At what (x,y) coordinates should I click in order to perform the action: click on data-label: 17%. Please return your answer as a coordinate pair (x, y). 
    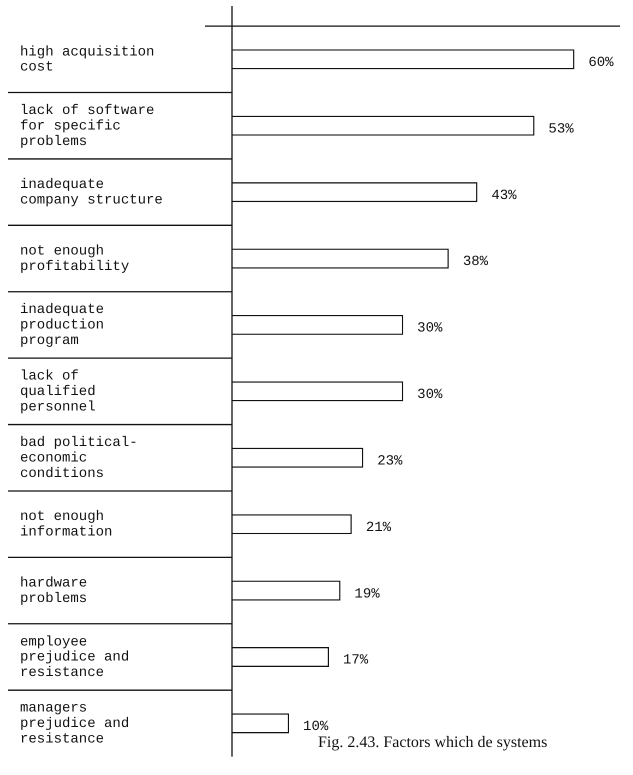
    Looking at the image, I should click on (356, 660).